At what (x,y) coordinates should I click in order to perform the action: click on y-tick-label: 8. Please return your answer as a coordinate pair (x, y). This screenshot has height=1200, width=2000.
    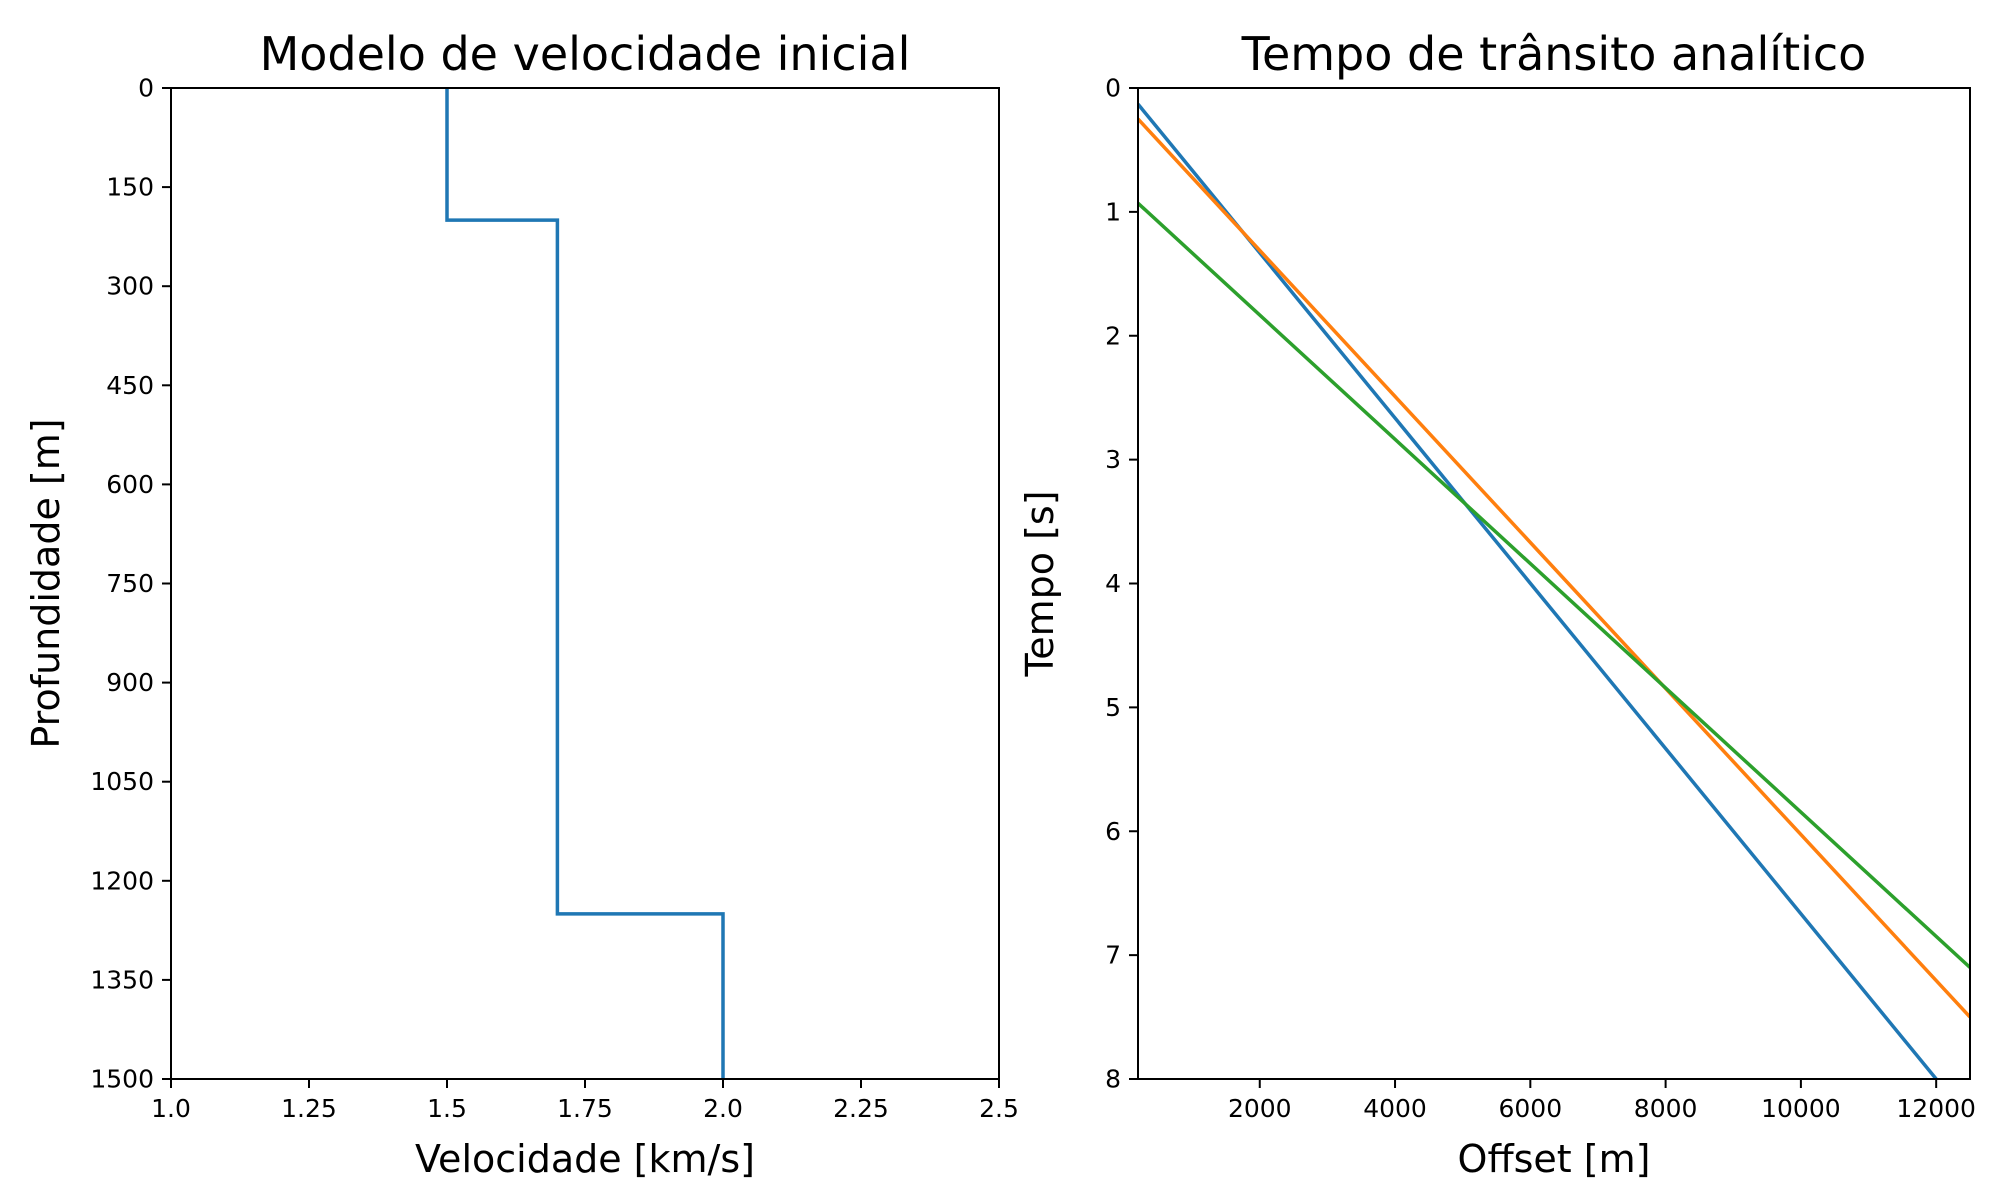
    Looking at the image, I should click on (1113, 1079).